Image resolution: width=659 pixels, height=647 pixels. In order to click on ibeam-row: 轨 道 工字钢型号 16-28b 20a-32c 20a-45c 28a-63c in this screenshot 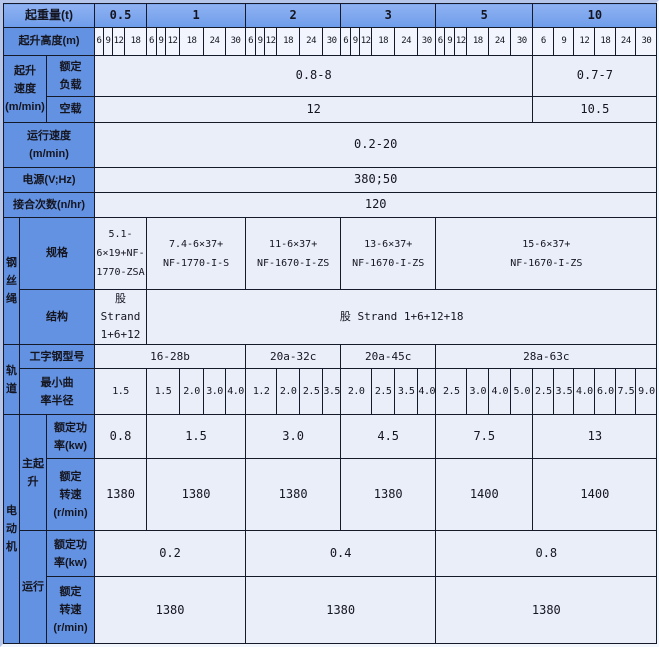, I will do `click(330, 380)`.